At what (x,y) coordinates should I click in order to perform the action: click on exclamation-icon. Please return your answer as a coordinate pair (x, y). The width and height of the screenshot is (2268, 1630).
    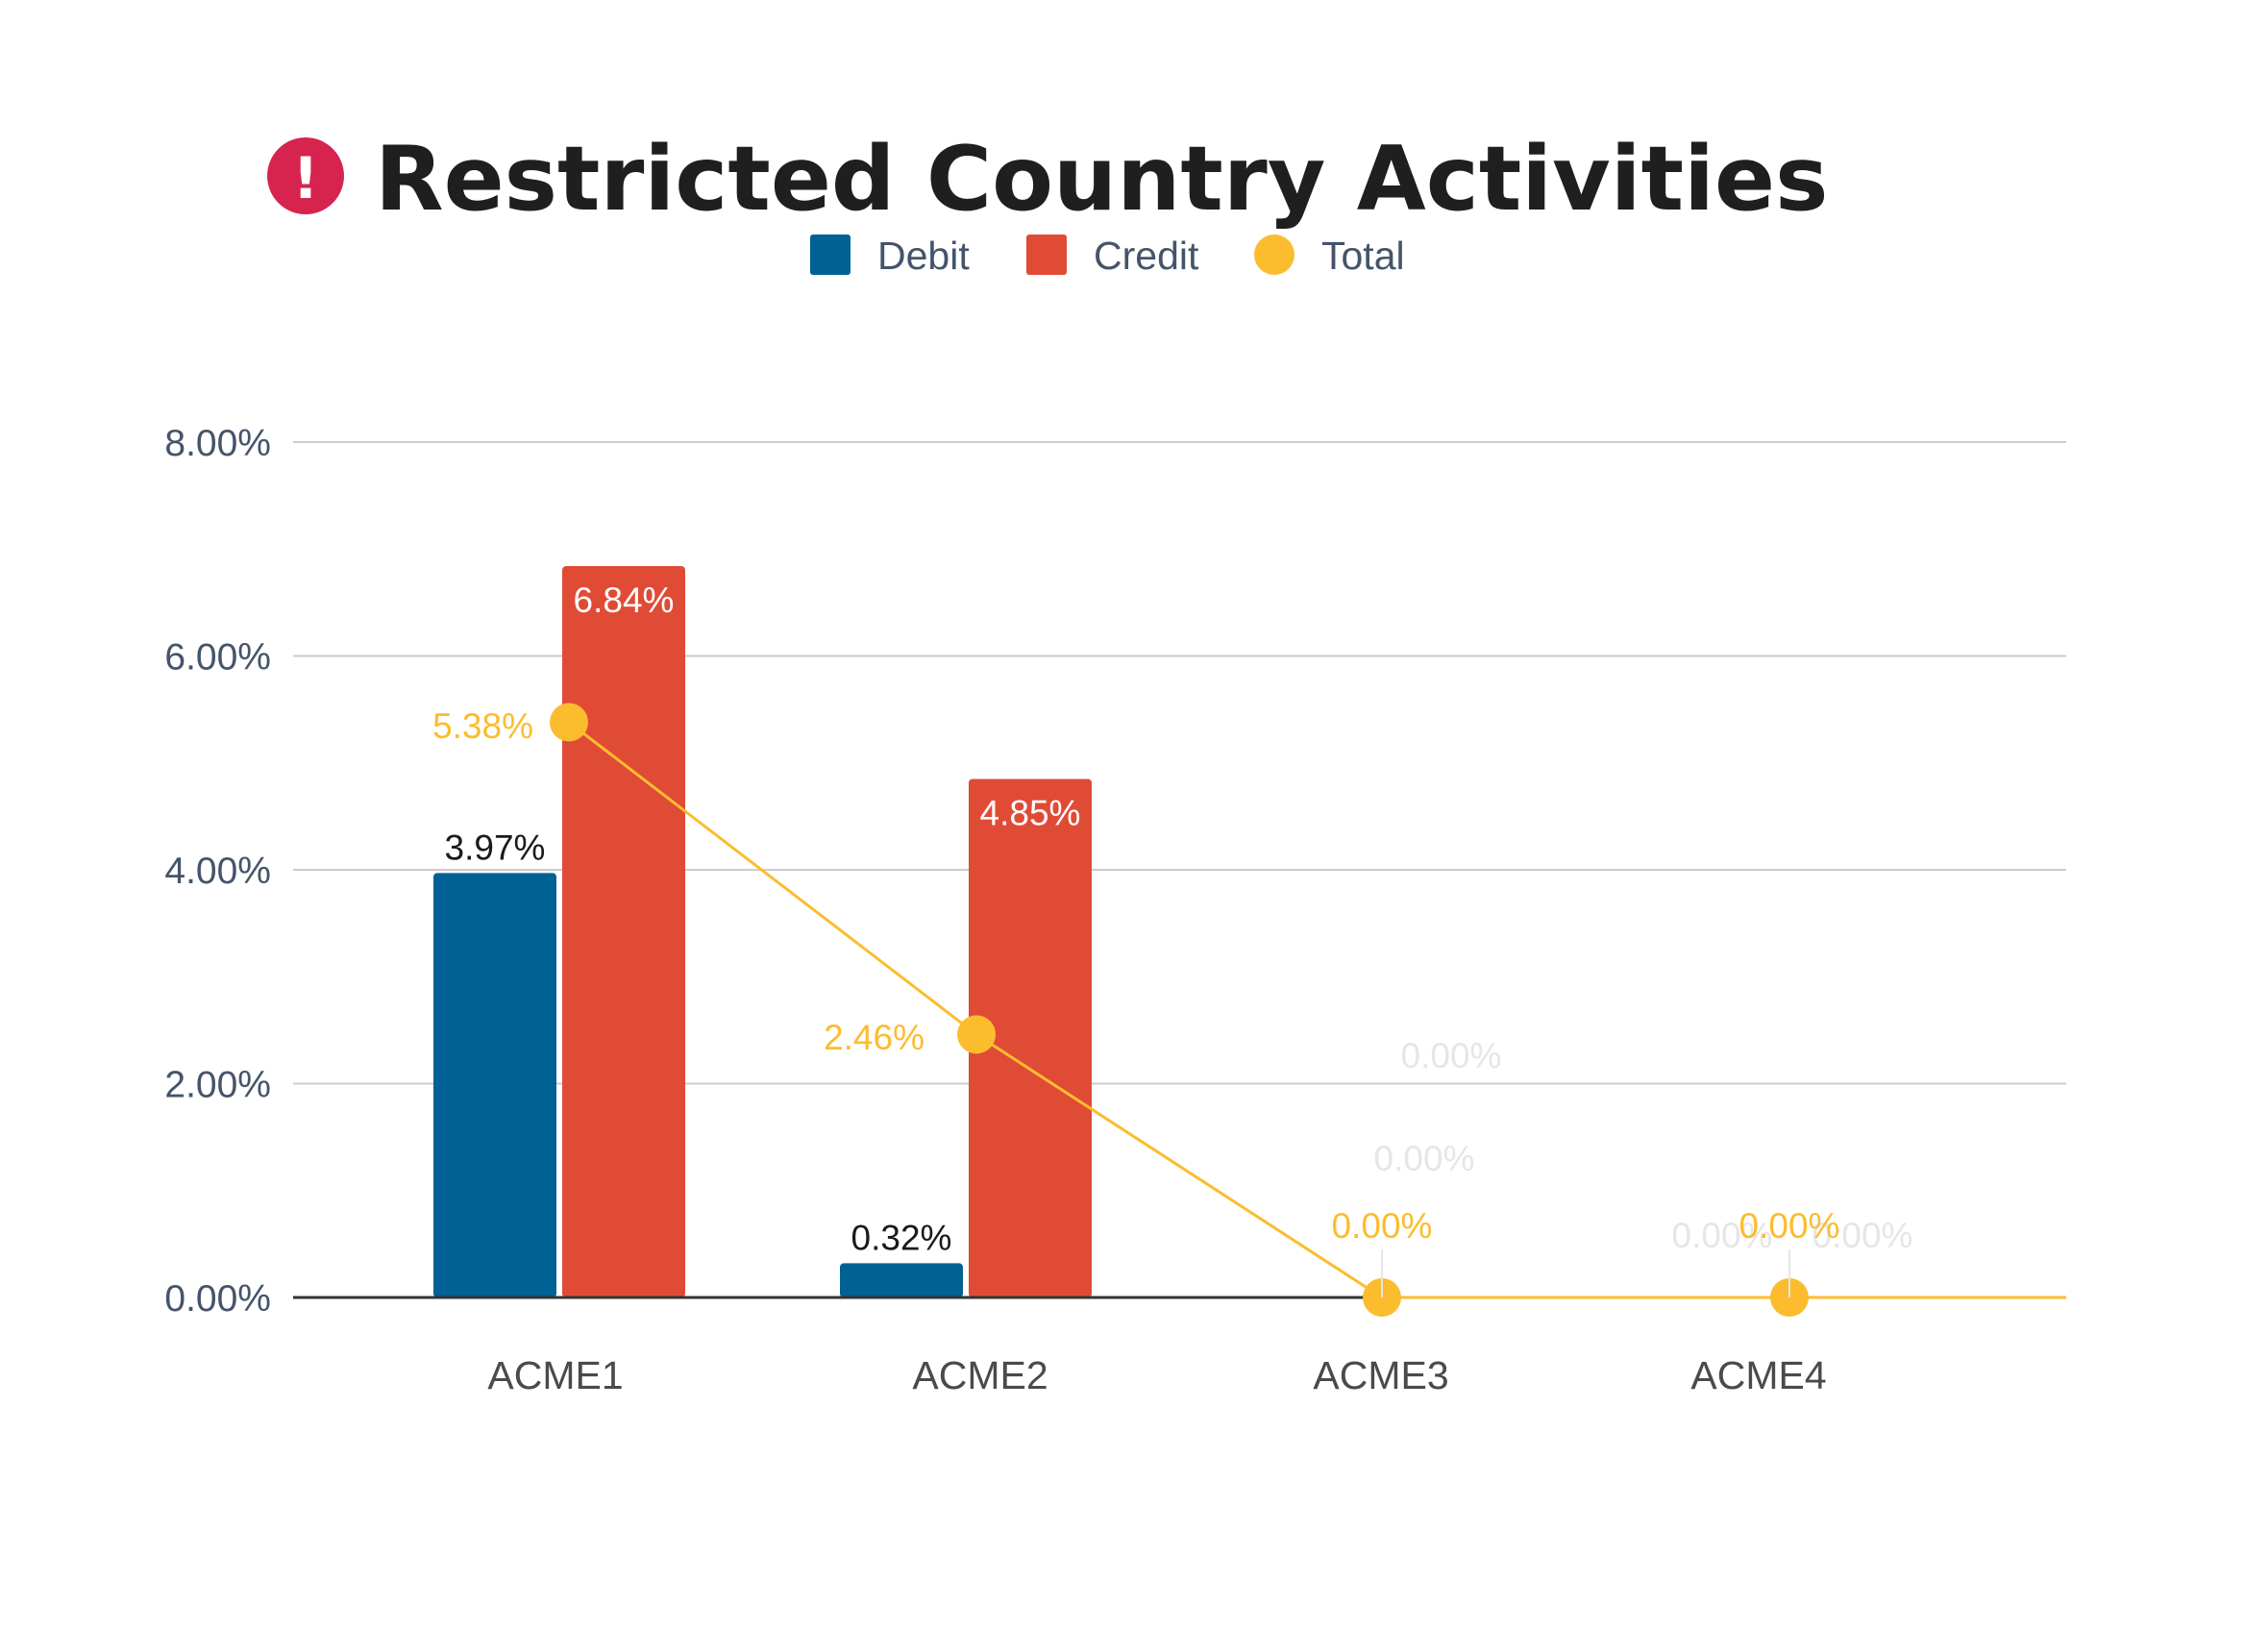
    Looking at the image, I should click on (305, 175).